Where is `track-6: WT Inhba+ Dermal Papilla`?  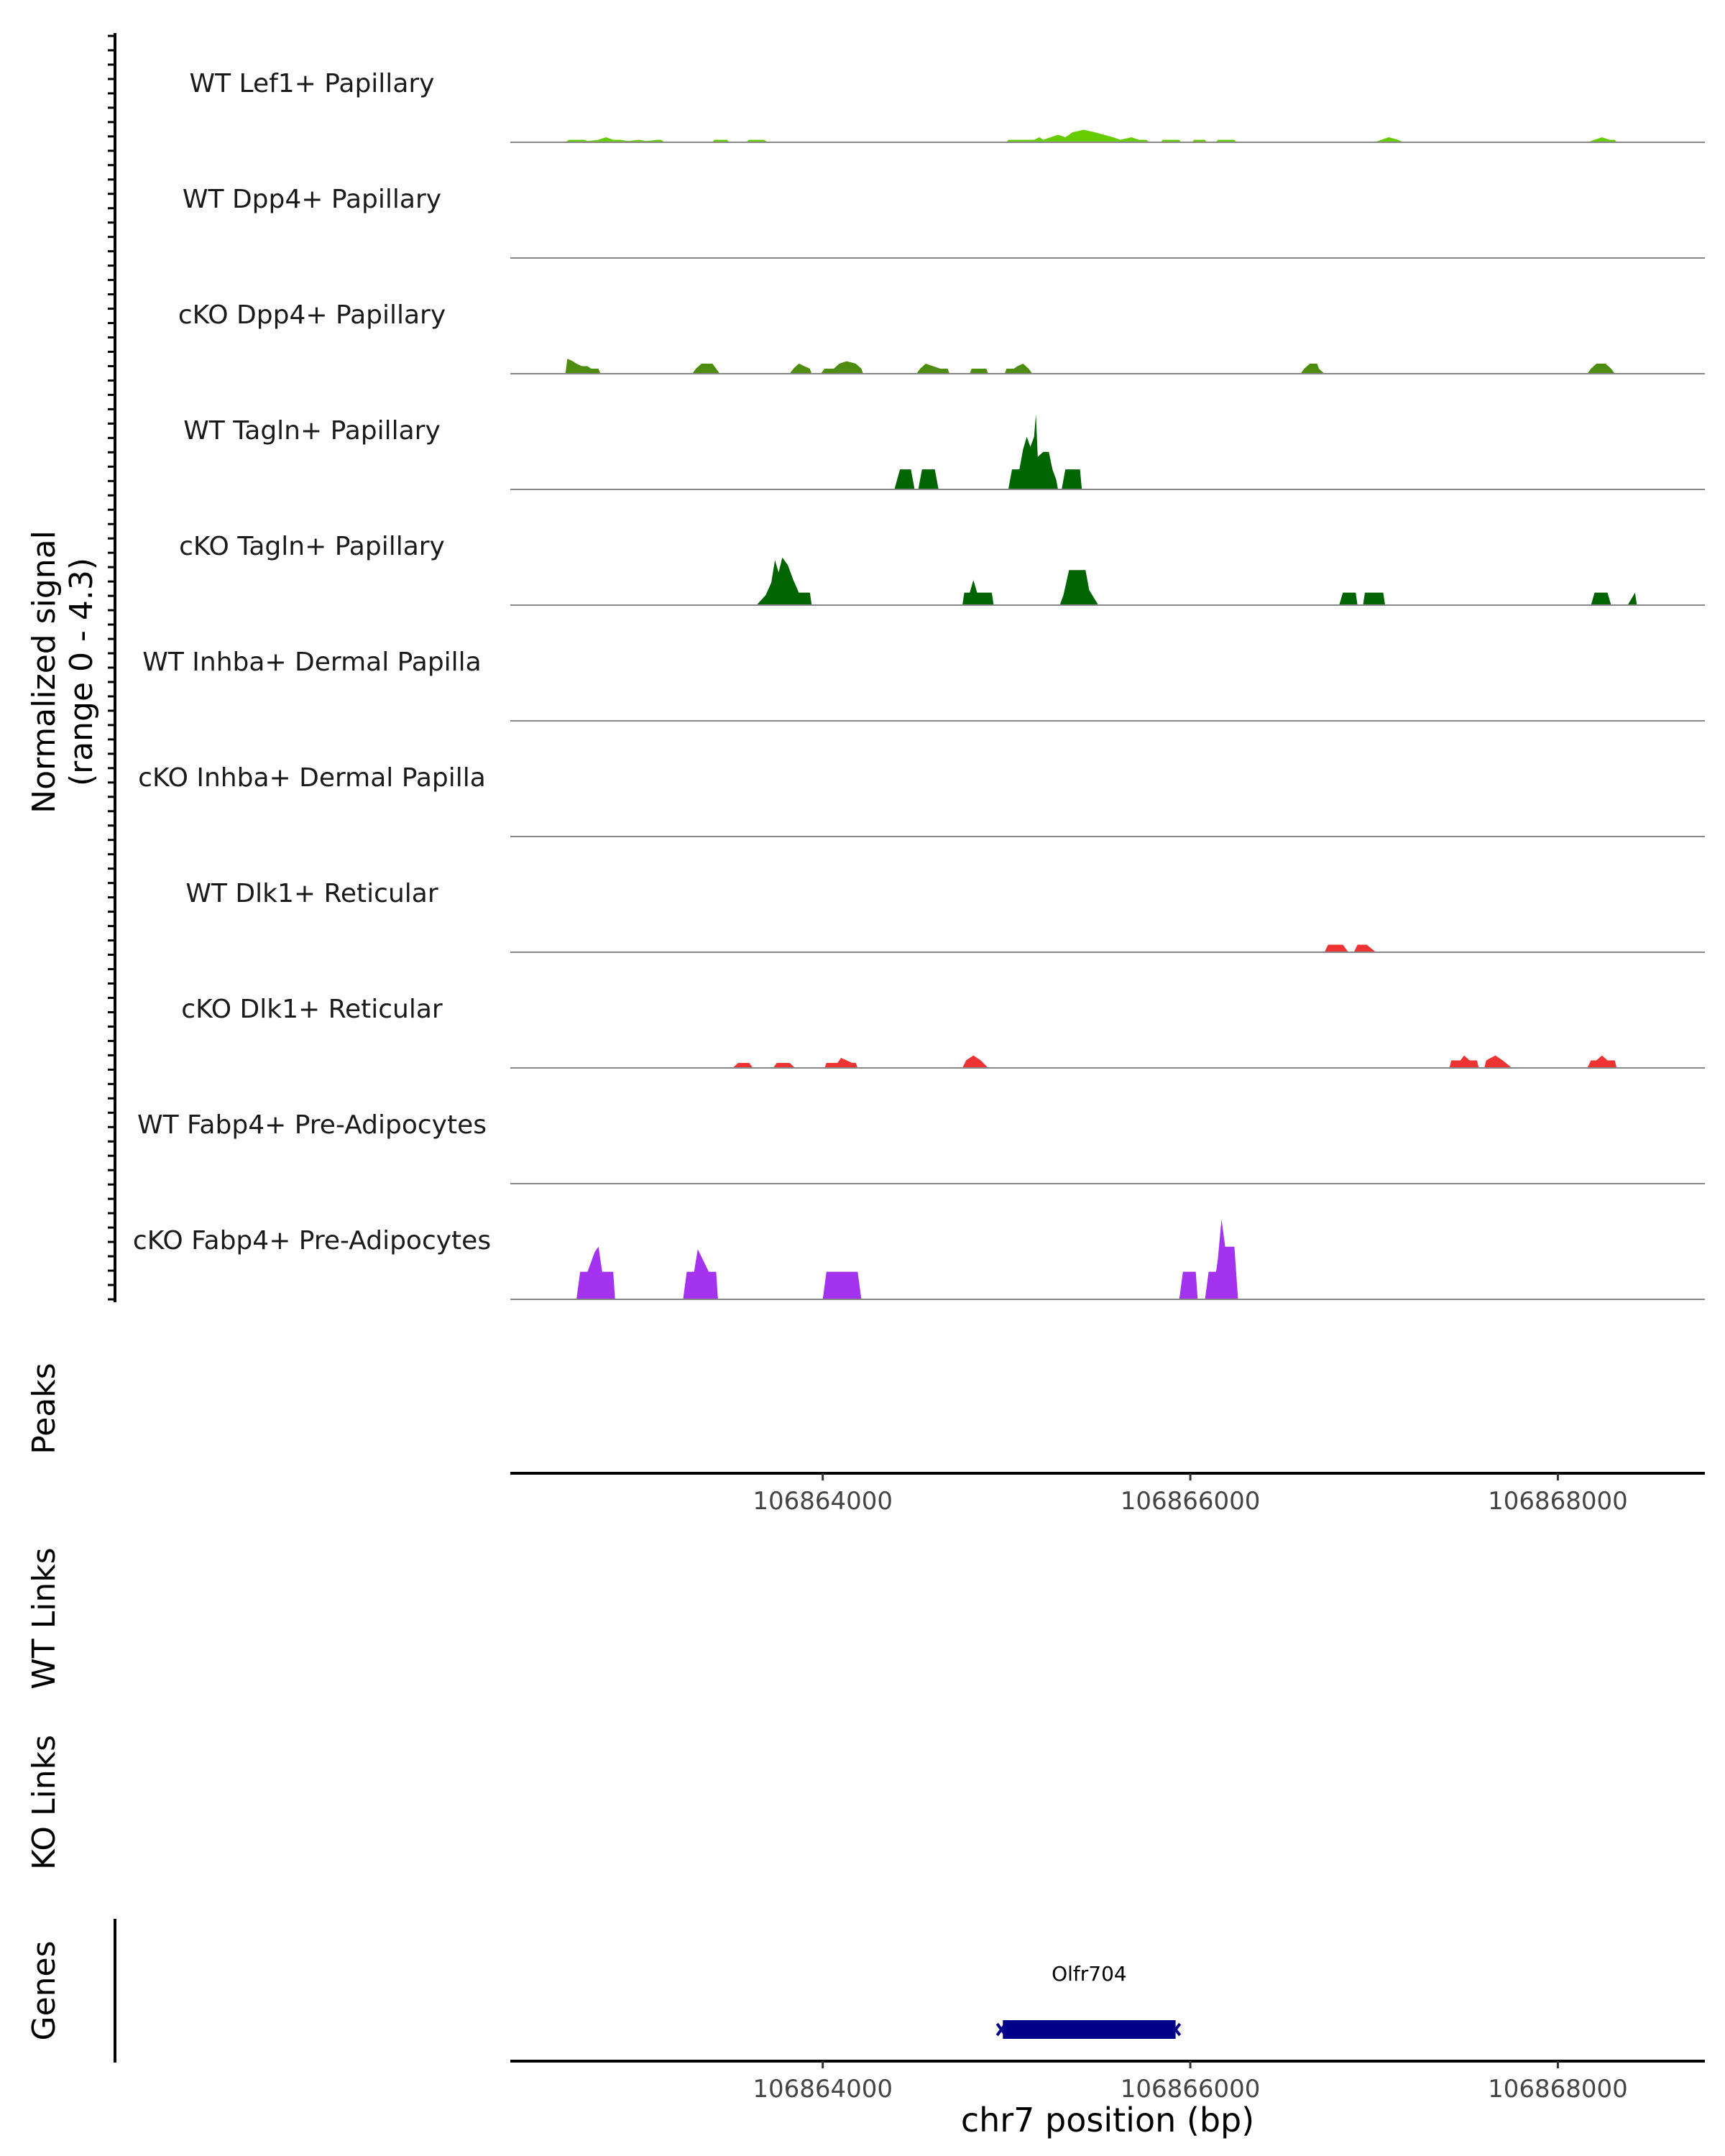 track-6: WT Inhba+ Dermal Papilla is located at coordinates (923, 685).